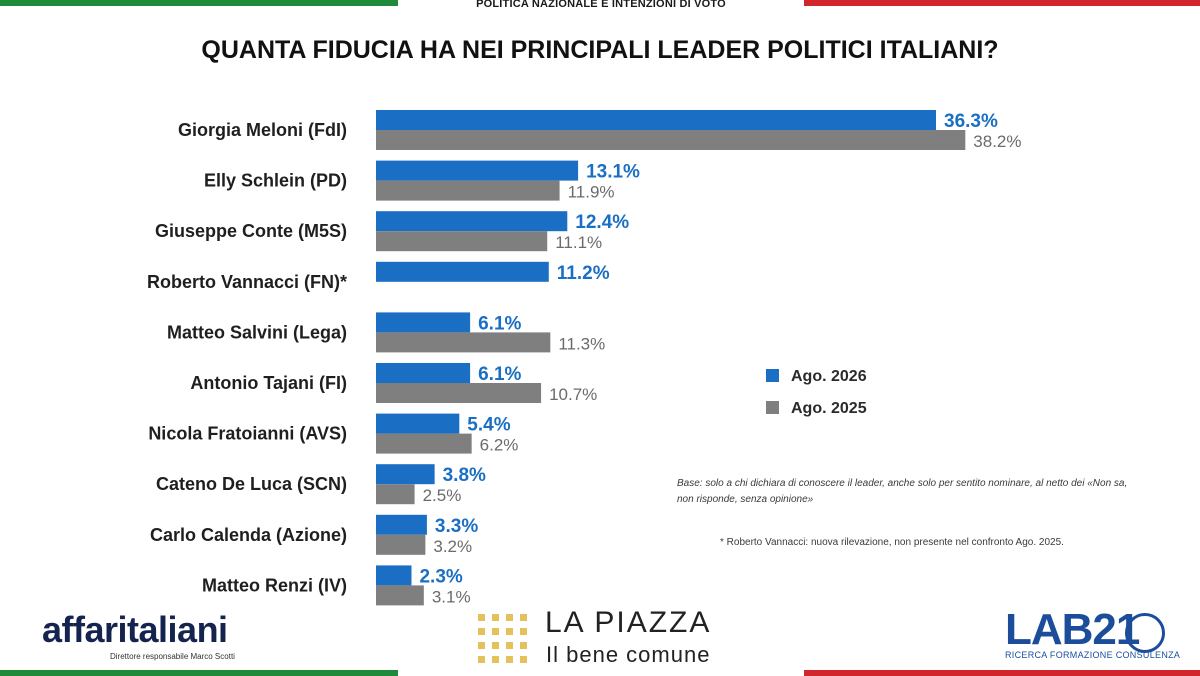 The width and height of the screenshot is (1200, 676). I want to click on data-label-ago-2026: 3.3%, so click(456, 526).